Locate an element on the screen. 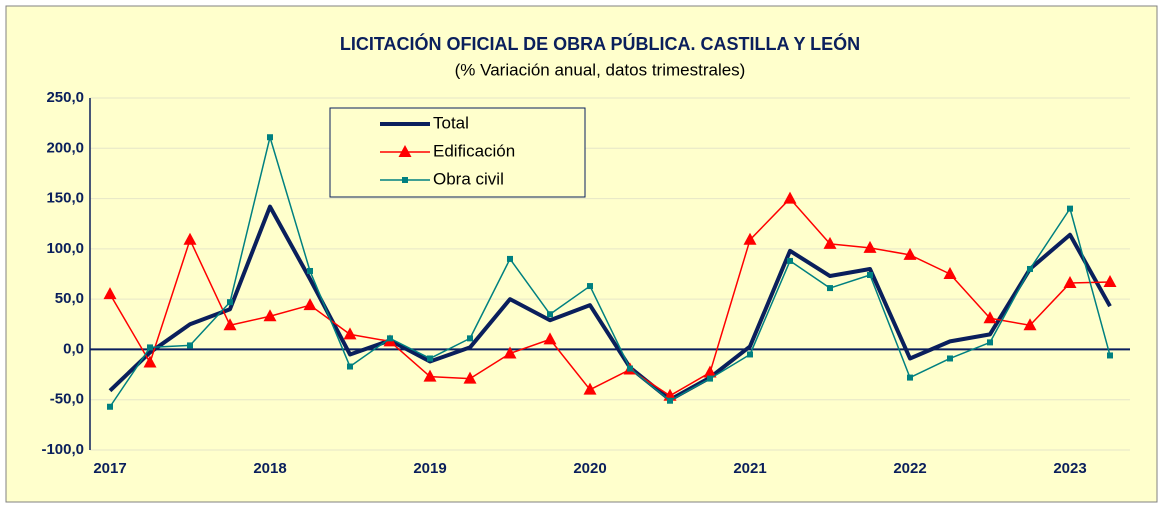 Image resolution: width=1163 pixels, height=508 pixels. legend is located at coordinates (457, 152).